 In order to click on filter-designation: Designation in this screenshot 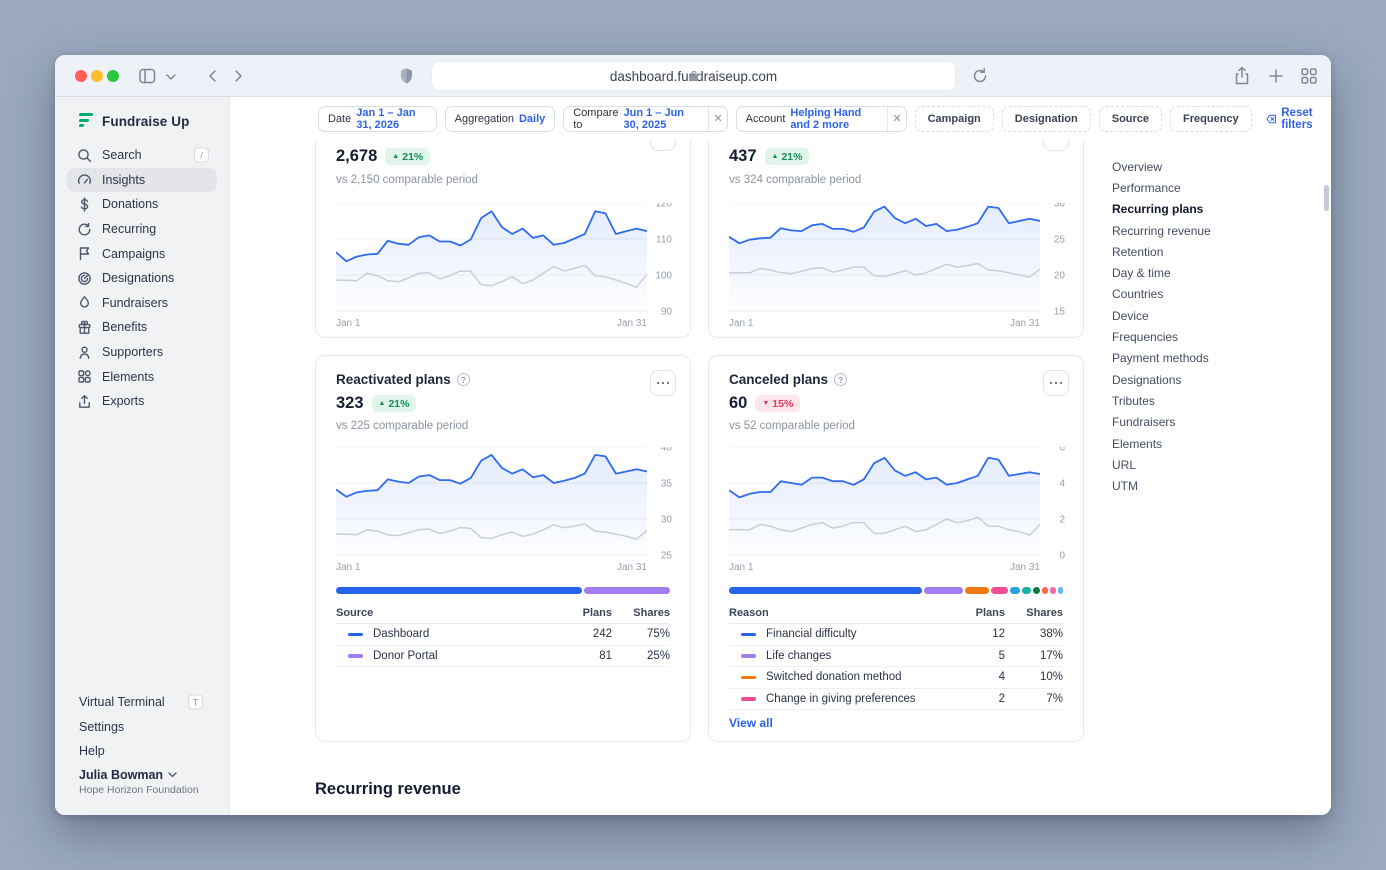, I will do `click(1046, 118)`.